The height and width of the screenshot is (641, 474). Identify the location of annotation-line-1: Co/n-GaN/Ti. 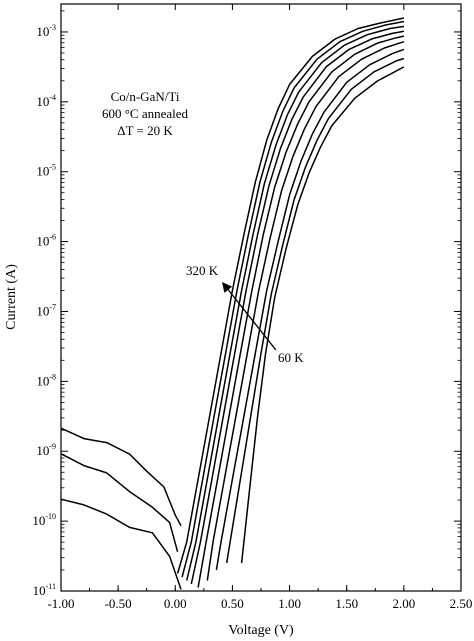
(145, 96).